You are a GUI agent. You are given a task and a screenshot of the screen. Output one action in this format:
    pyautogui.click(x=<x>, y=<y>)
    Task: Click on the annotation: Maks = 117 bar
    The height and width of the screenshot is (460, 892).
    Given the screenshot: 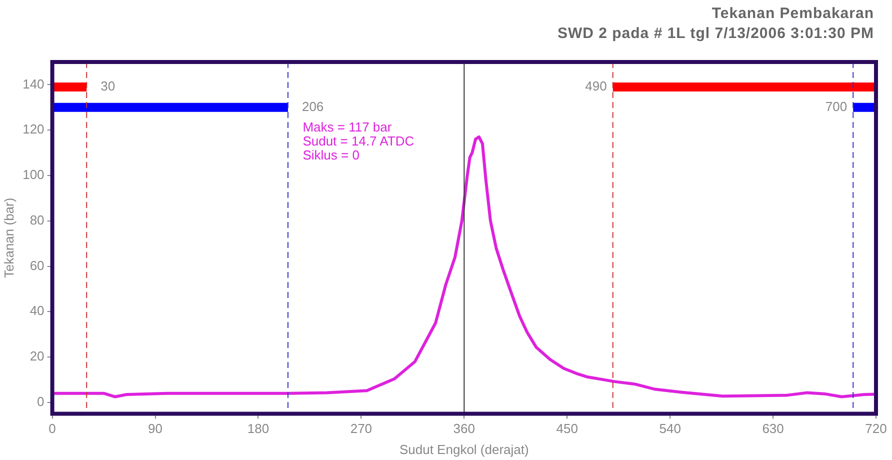 What is the action you would take?
    pyautogui.click(x=347, y=127)
    